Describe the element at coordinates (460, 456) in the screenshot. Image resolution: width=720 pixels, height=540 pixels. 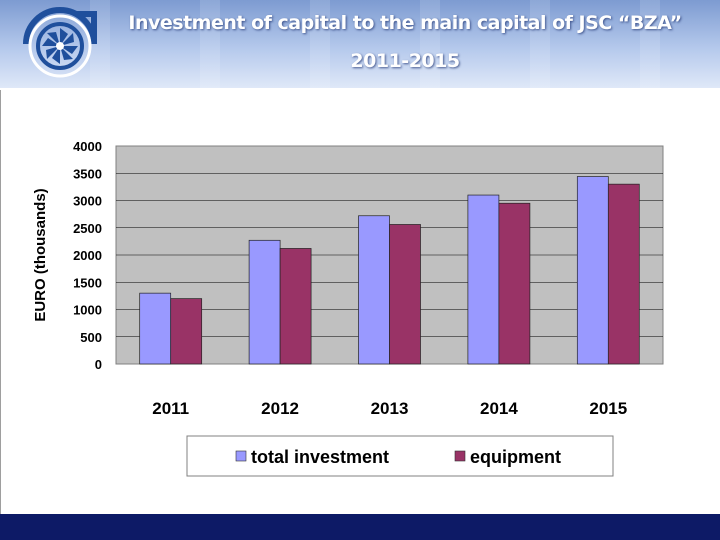
I see `legend-swatch-equipment` at that location.